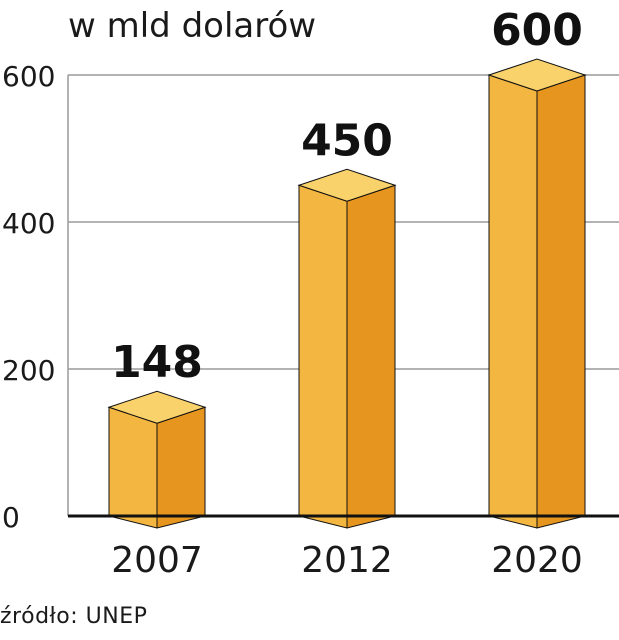 The width and height of the screenshot is (619, 640). I want to click on y-tick-label: 400, so click(28, 223).